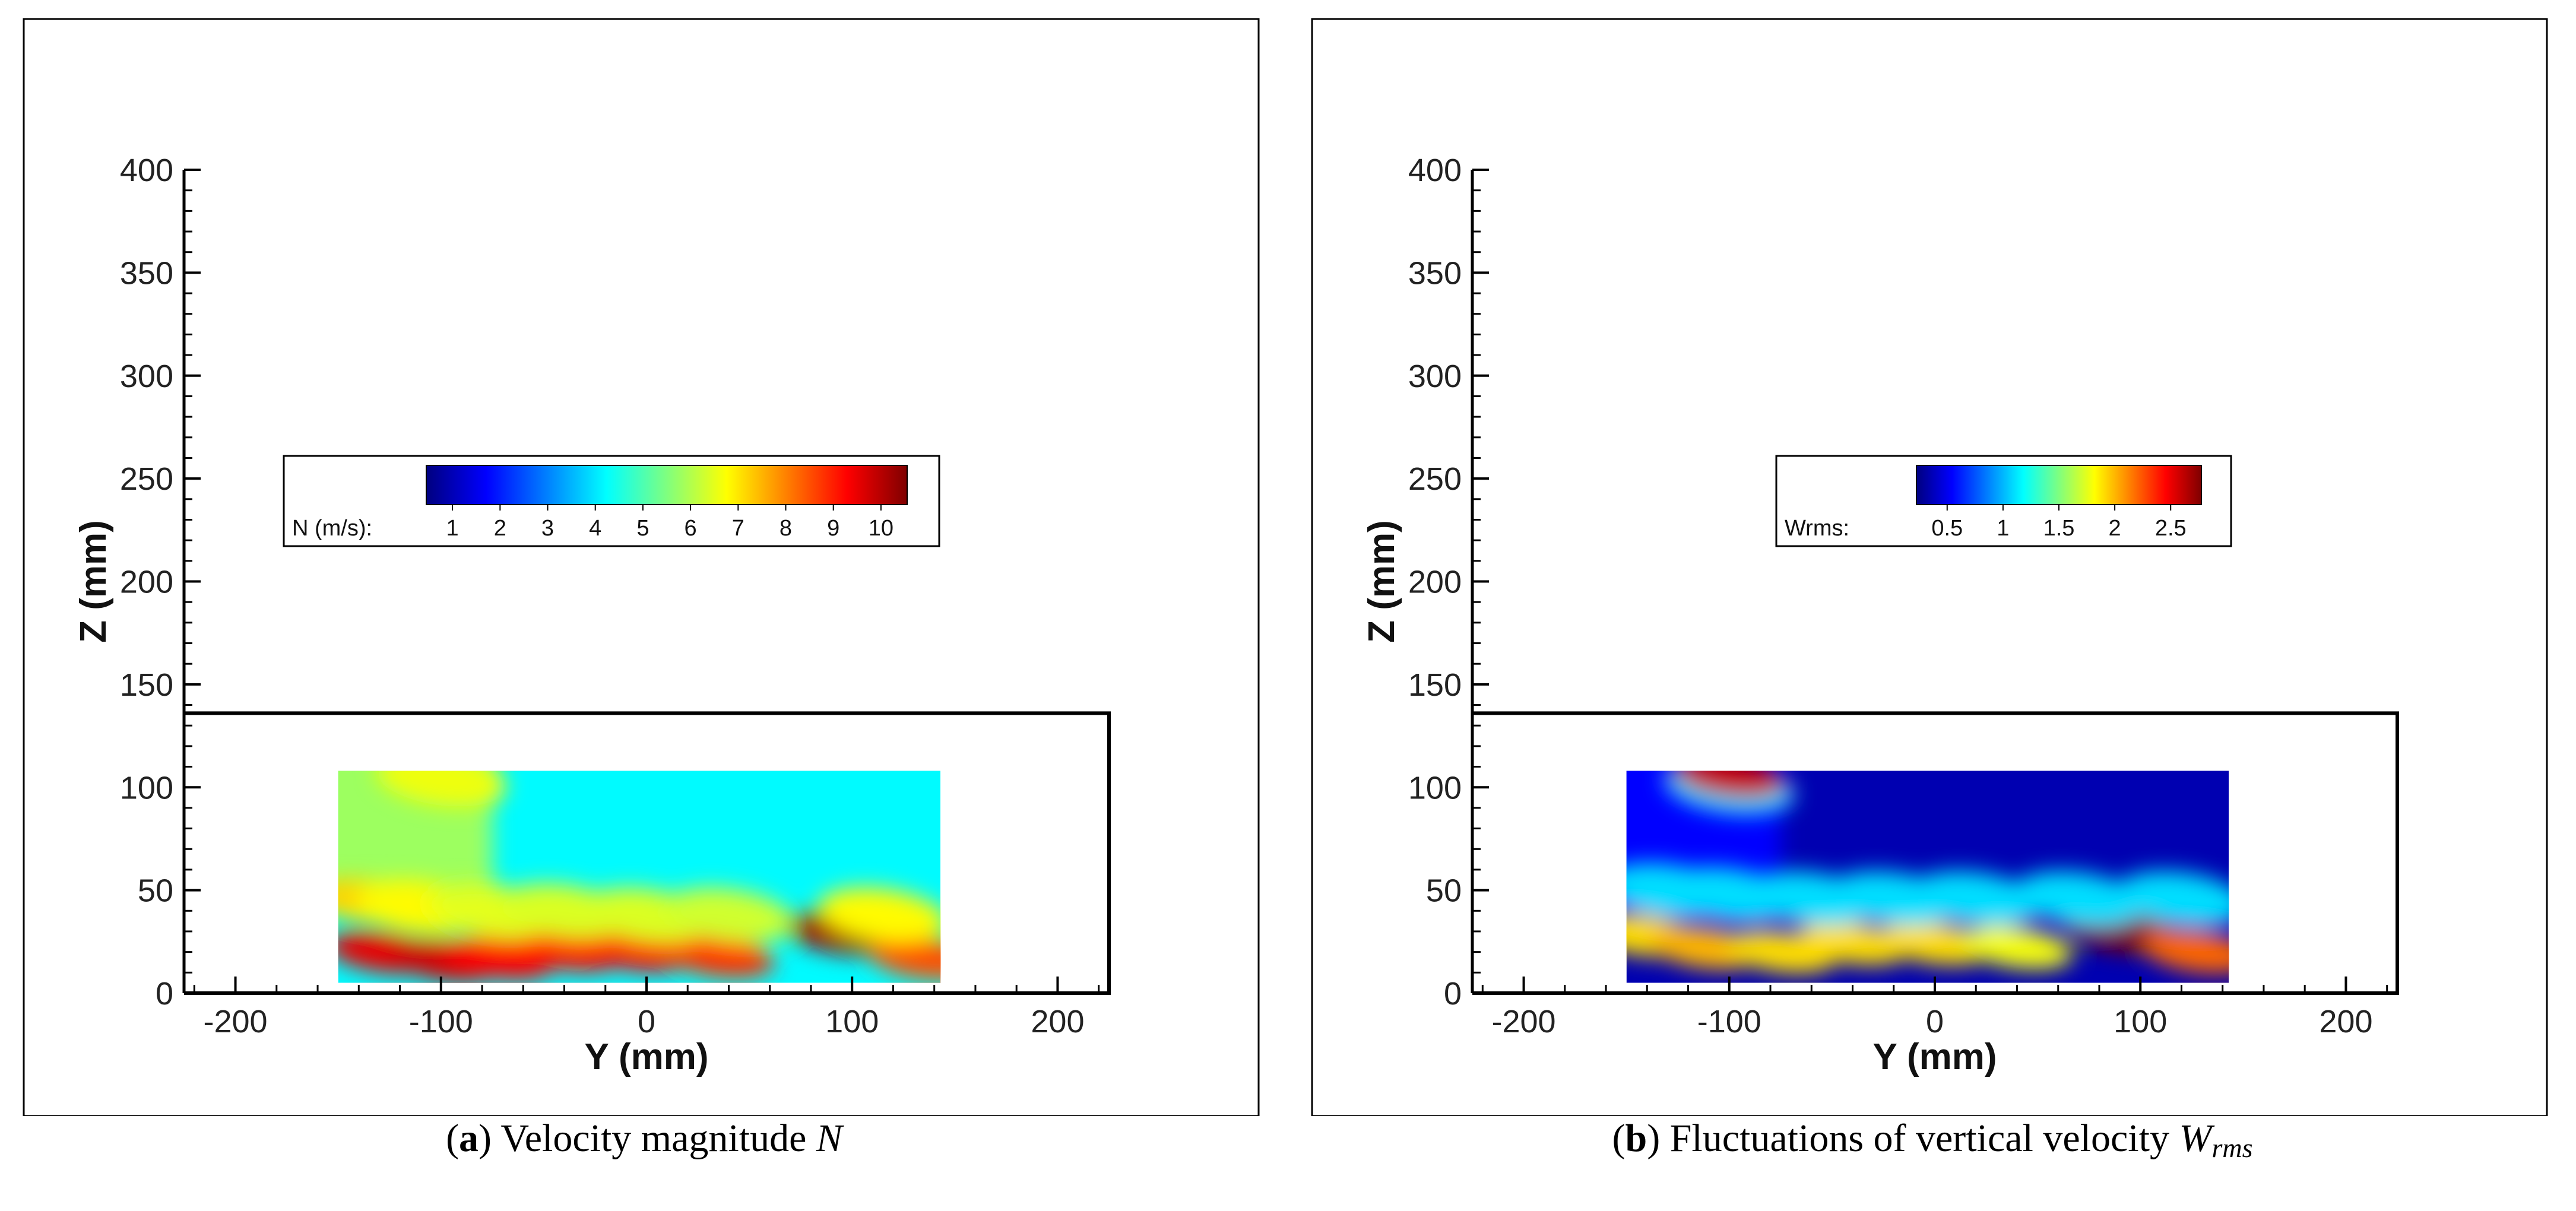 Image resolution: width=2576 pixels, height=1211 pixels. What do you see at coordinates (1636, 1138) in the screenshot?
I see `caption-b-label: b` at bounding box center [1636, 1138].